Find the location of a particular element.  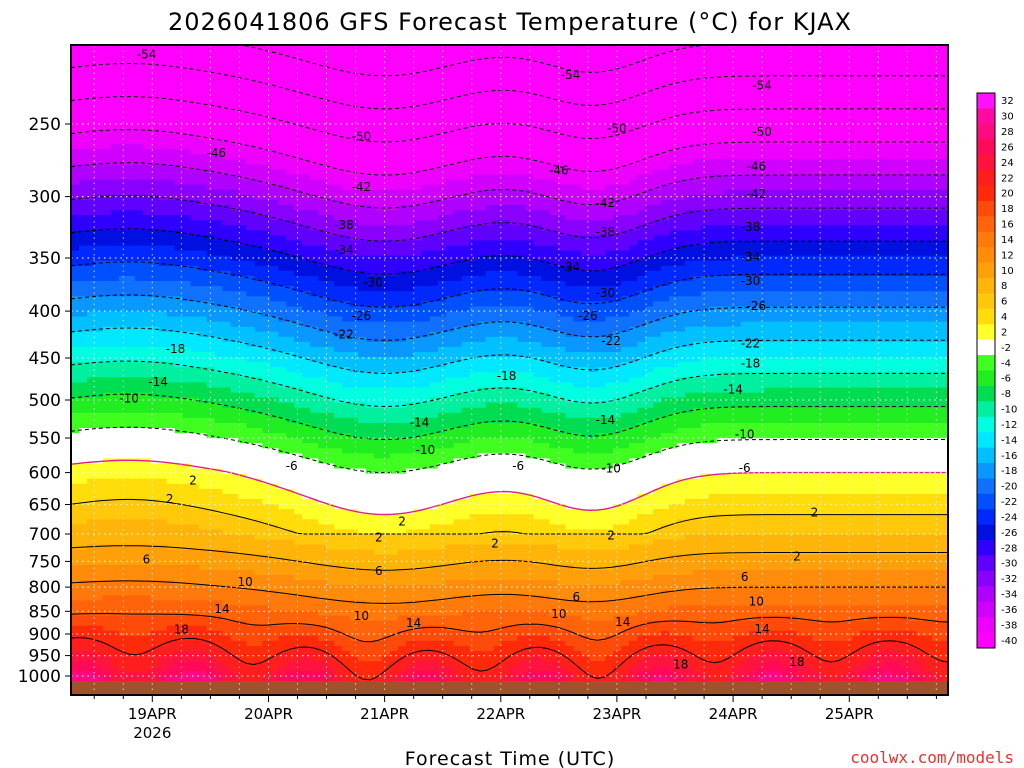

colorbar-label: -4 is located at coordinates (1006, 363).